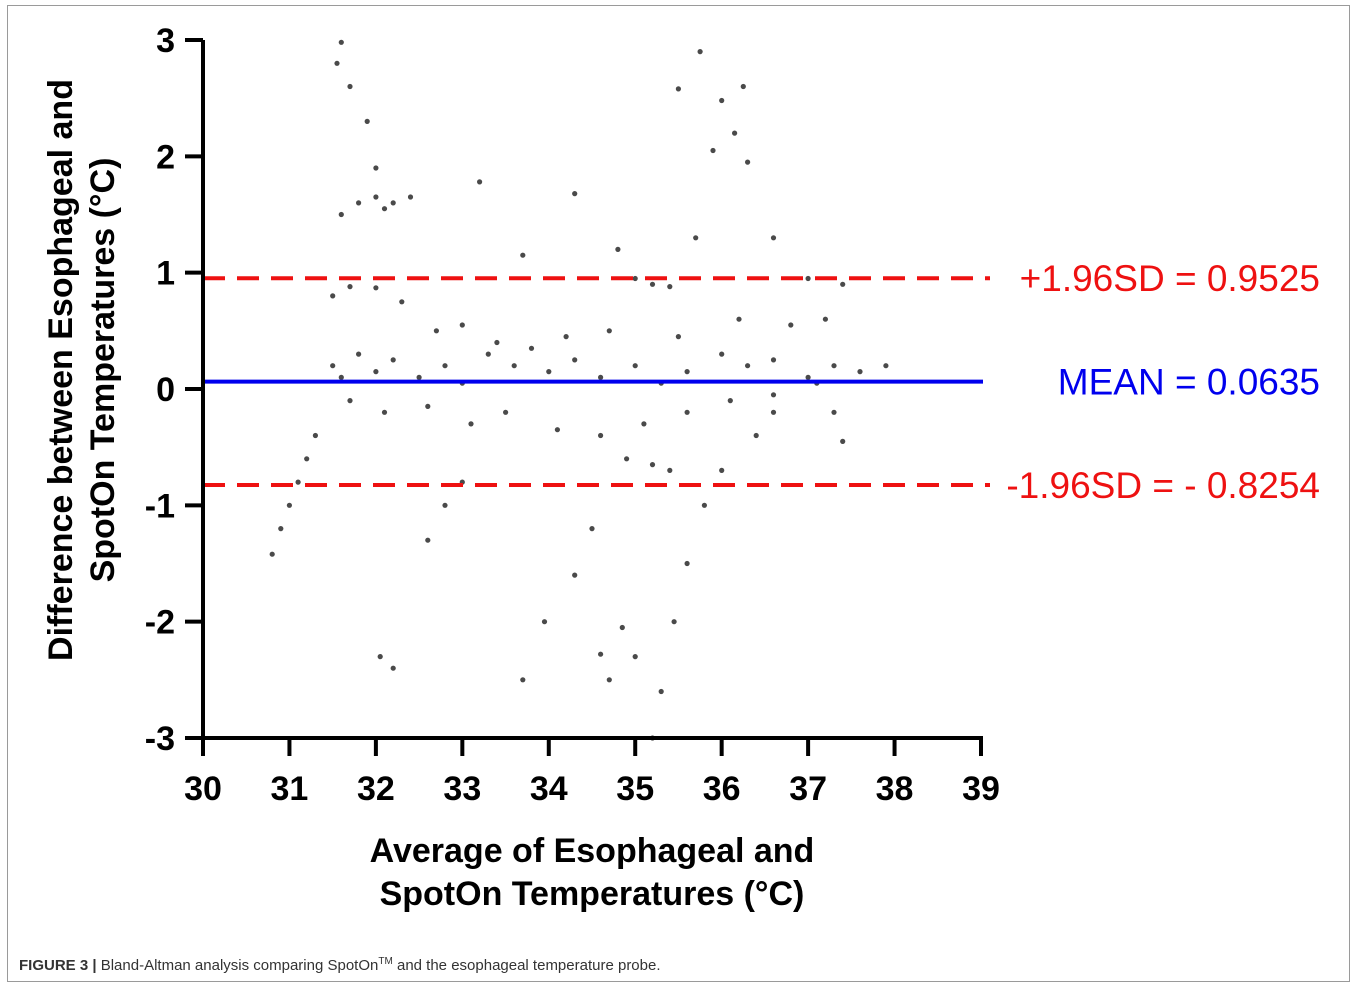 The height and width of the screenshot is (986, 1357). What do you see at coordinates (635, 789) in the screenshot?
I see `x-tick-label: 35` at bounding box center [635, 789].